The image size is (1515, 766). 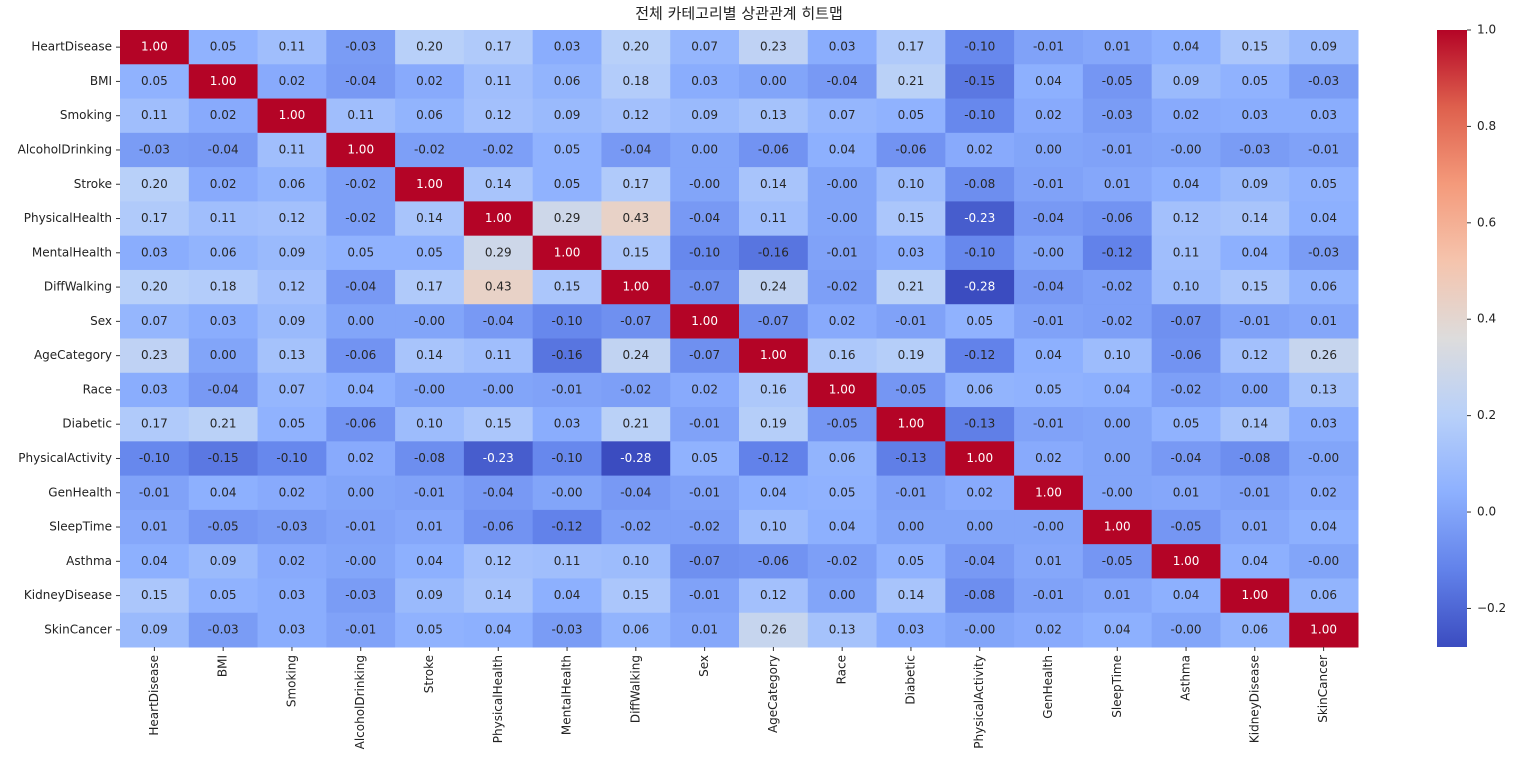 What do you see at coordinates (1254, 184) in the screenshot?
I see `cell-label: 0.09` at bounding box center [1254, 184].